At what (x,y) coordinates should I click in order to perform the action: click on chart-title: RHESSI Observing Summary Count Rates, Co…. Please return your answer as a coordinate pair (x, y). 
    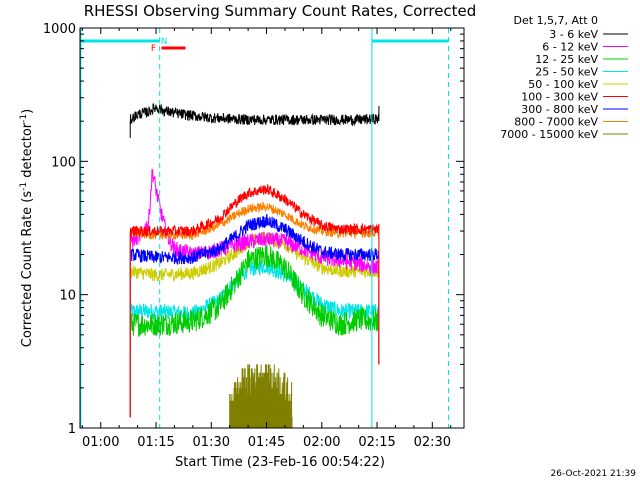
    Looking at the image, I should click on (280, 11).